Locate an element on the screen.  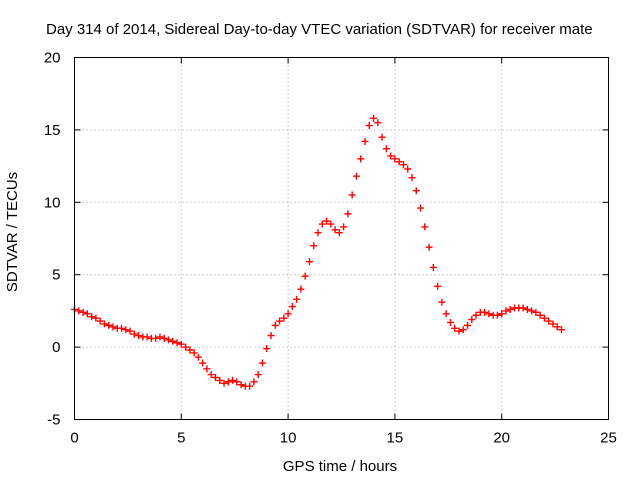
y-tick-label: 5 is located at coordinates (56, 275).